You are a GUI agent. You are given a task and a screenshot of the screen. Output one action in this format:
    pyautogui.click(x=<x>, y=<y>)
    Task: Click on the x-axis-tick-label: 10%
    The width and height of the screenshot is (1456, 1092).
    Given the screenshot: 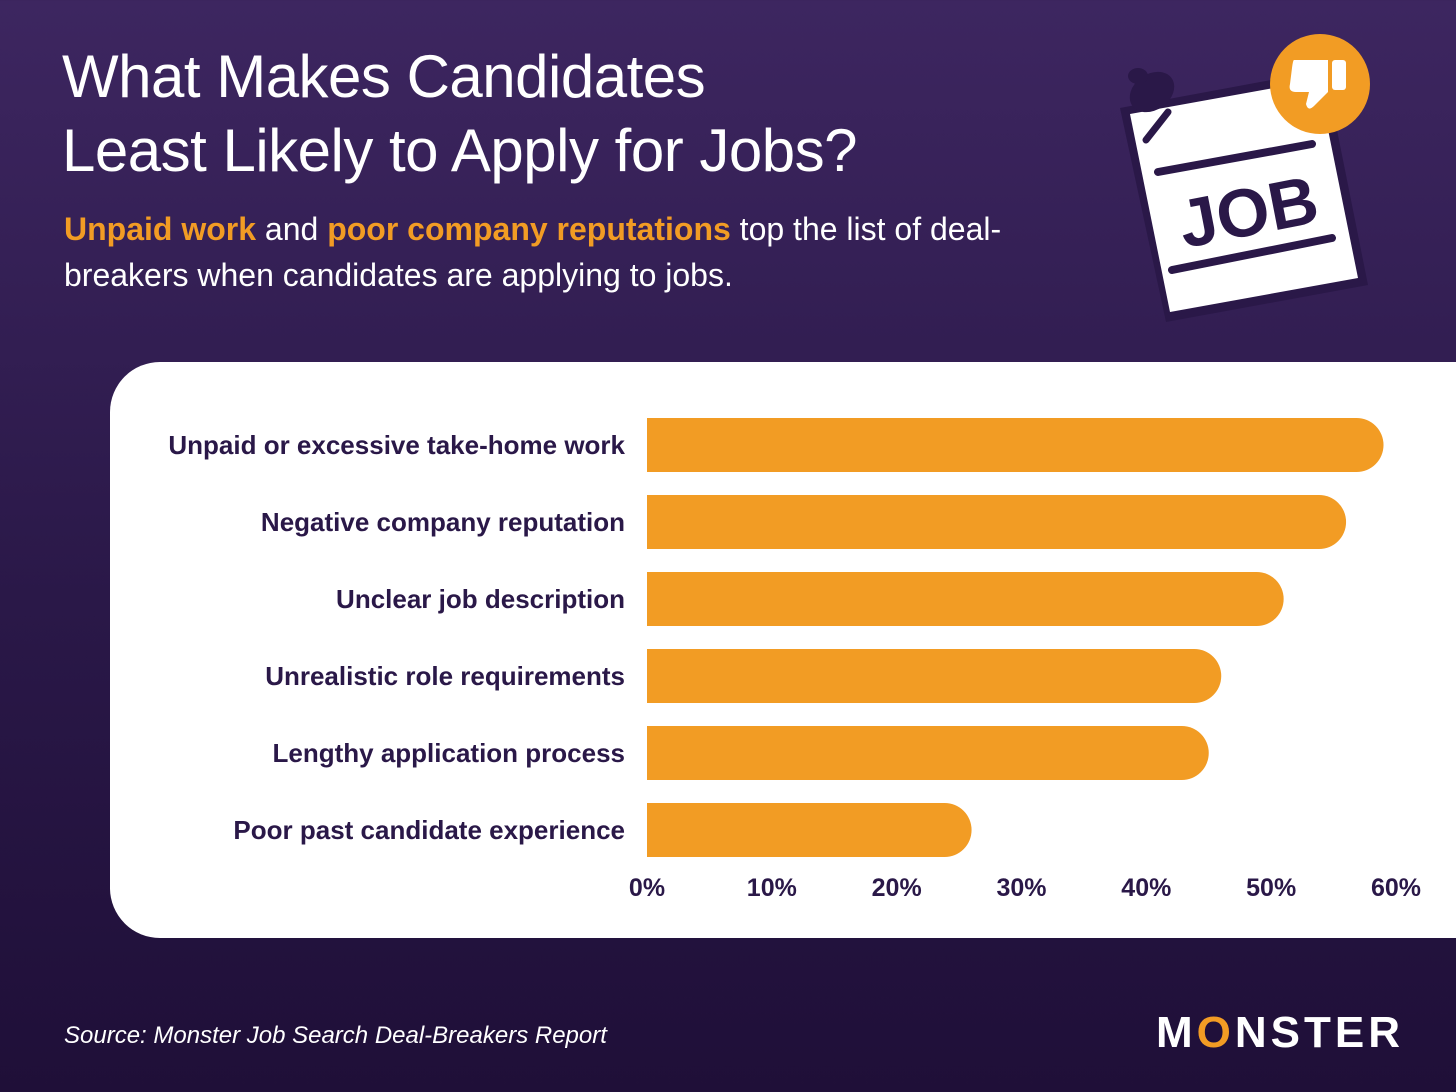 What is the action you would take?
    pyautogui.click(x=772, y=888)
    